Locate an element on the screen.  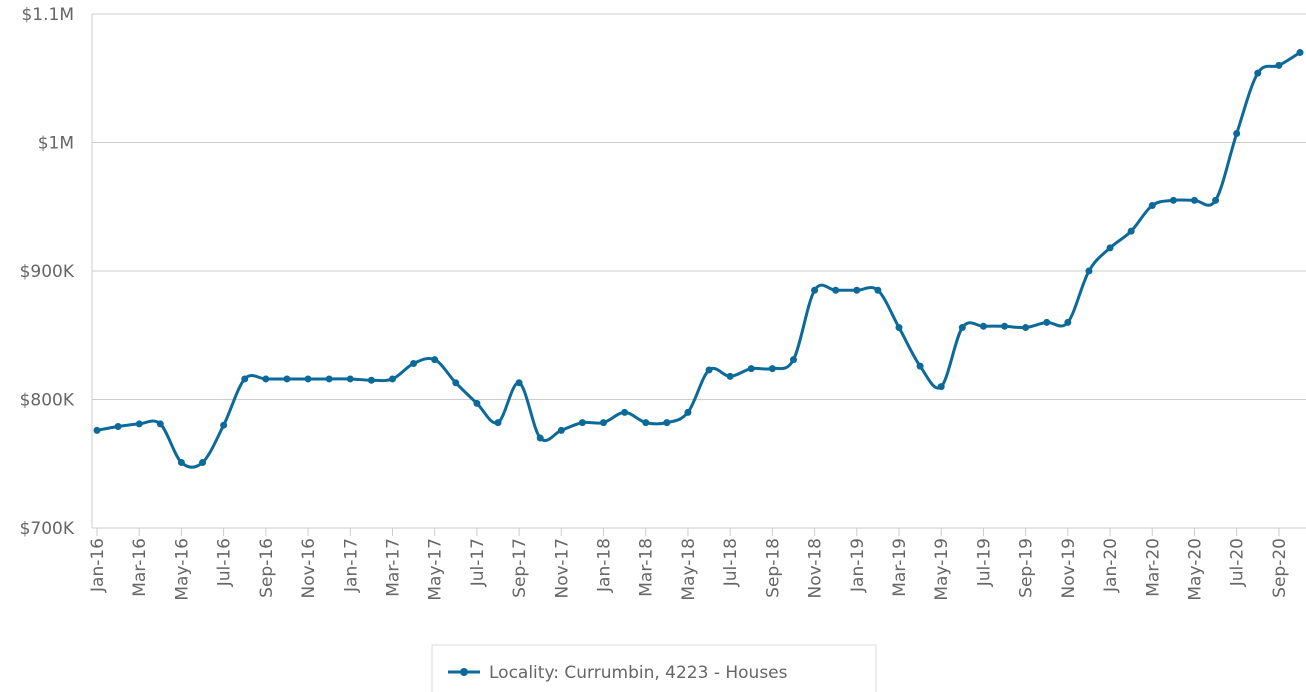
y-tick-label: $900K is located at coordinates (47, 272).